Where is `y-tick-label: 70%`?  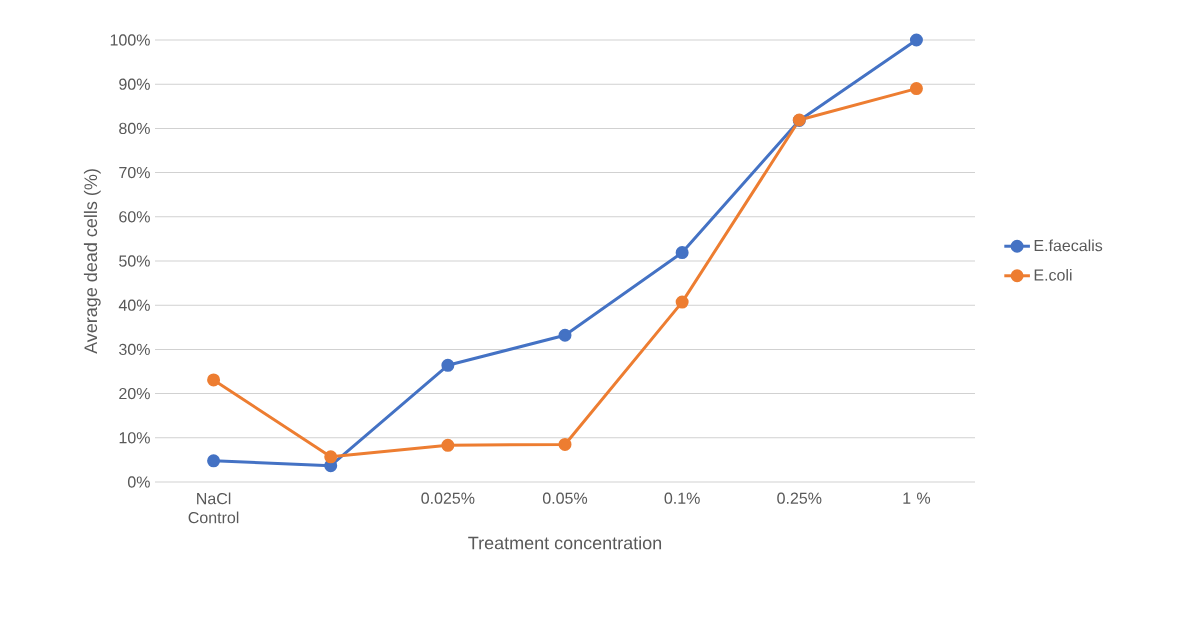
y-tick-label: 70% is located at coordinates (134, 172).